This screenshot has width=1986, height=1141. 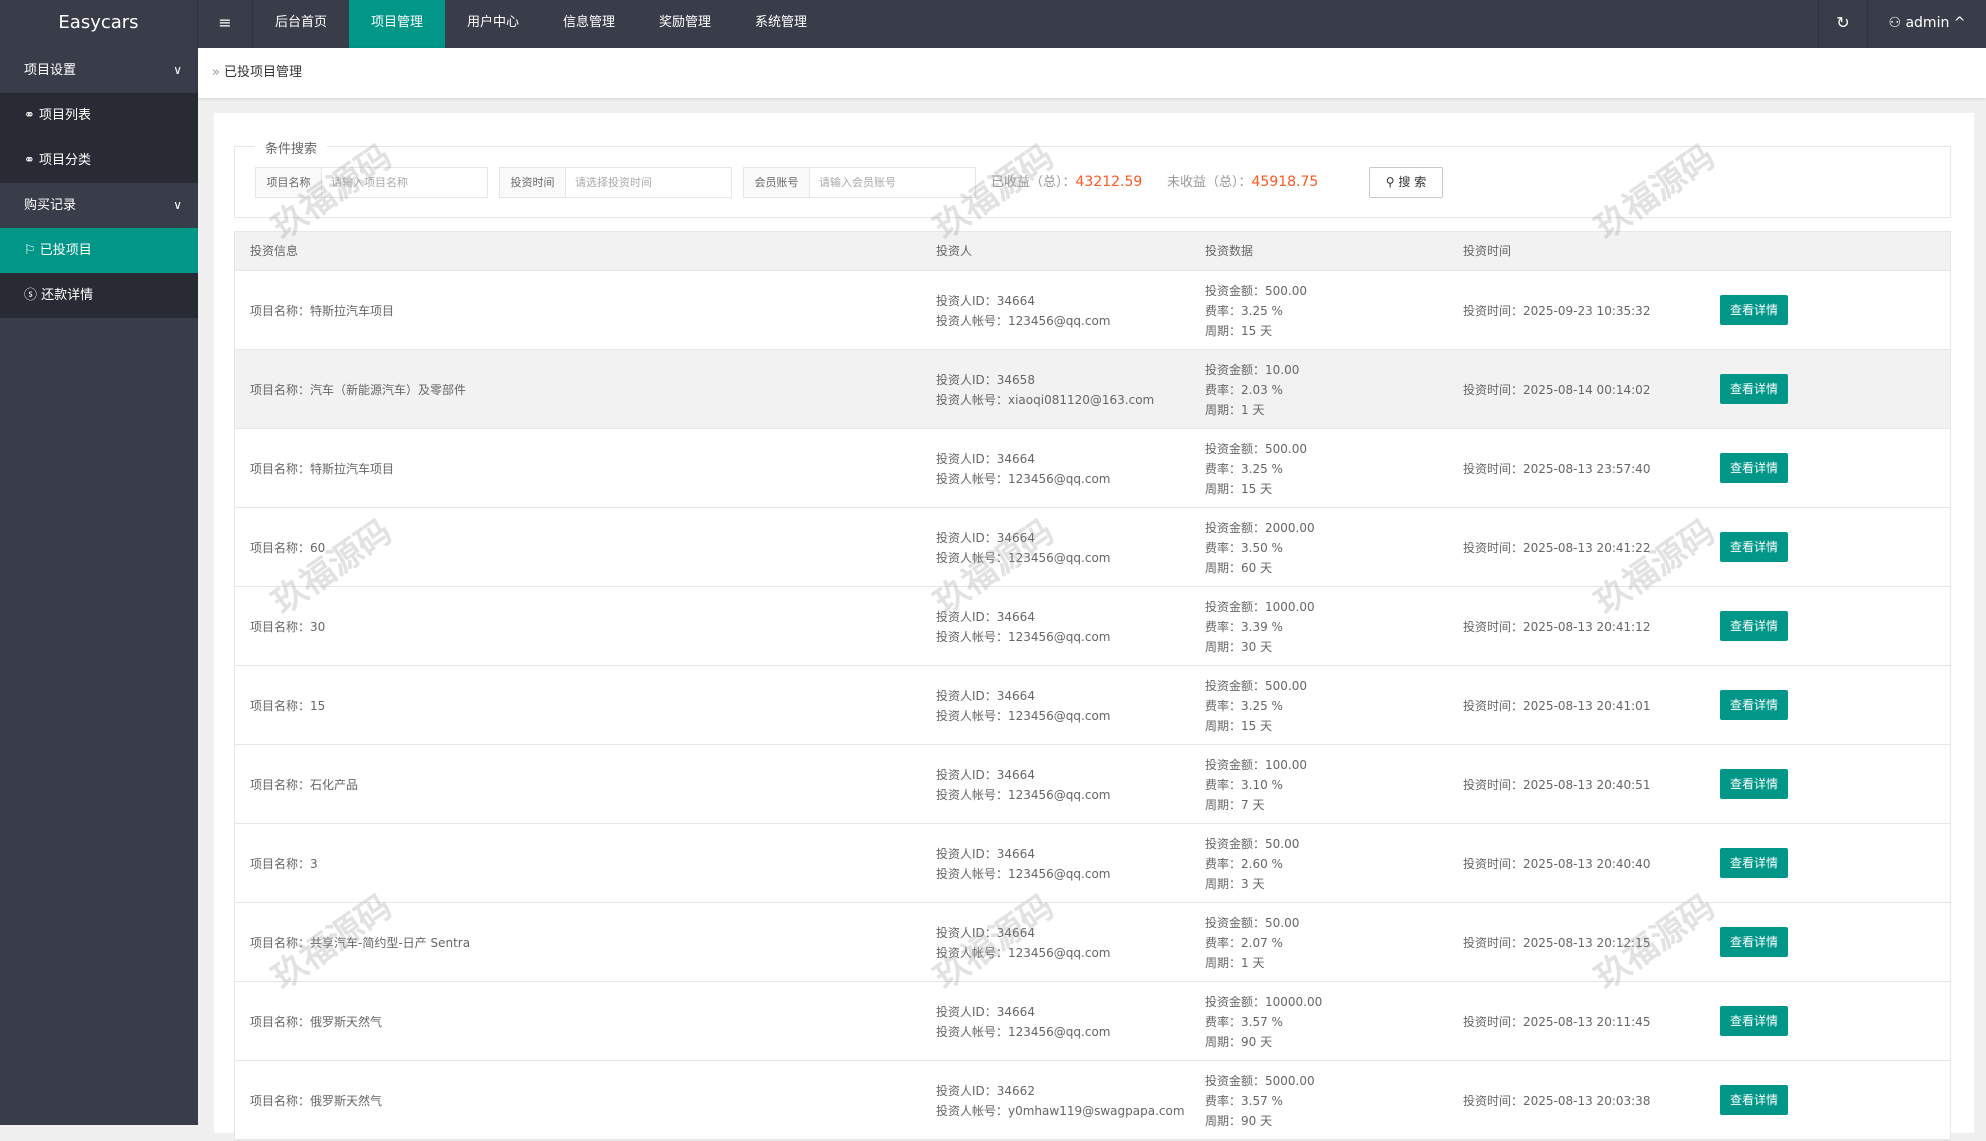 What do you see at coordinates (291, 147) in the screenshot?
I see `search-legend: 条件搜索` at bounding box center [291, 147].